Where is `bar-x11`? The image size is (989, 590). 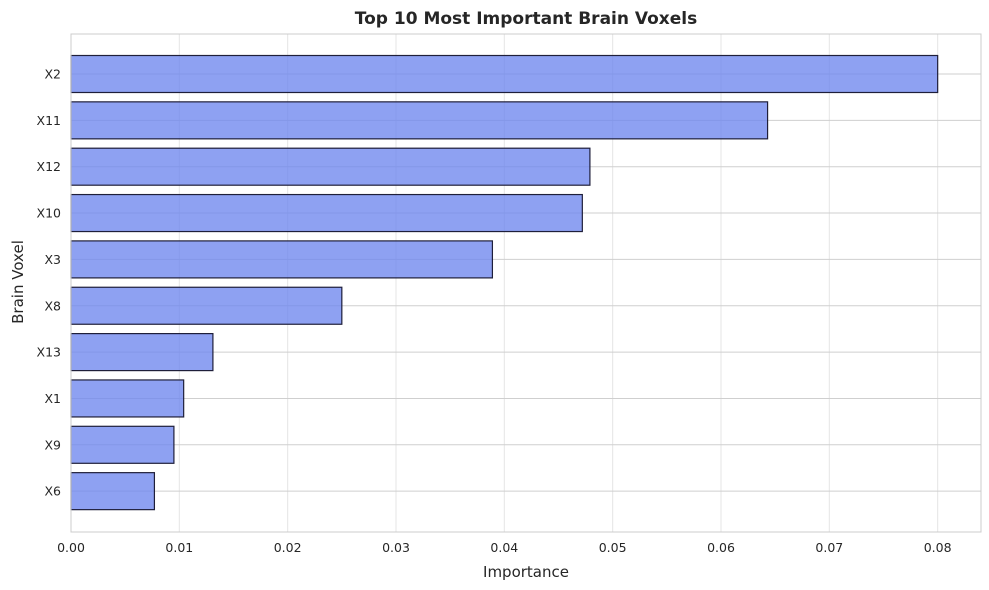
bar-x11 is located at coordinates (419, 120).